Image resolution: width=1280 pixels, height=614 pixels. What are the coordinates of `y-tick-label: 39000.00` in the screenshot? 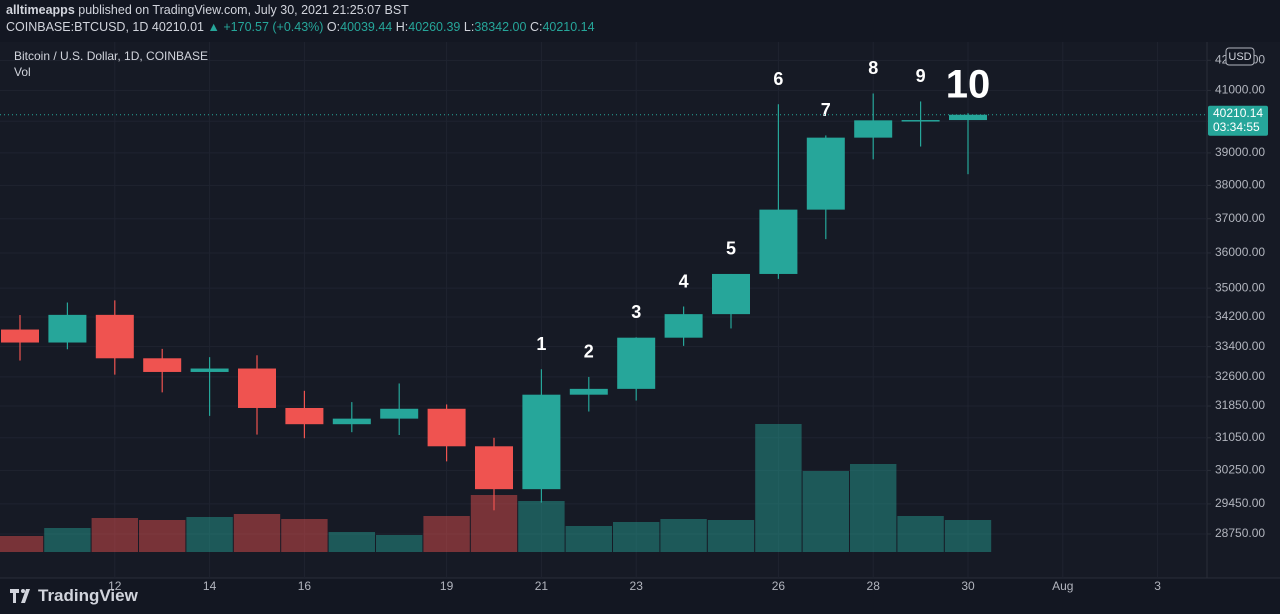 It's located at (1240, 152).